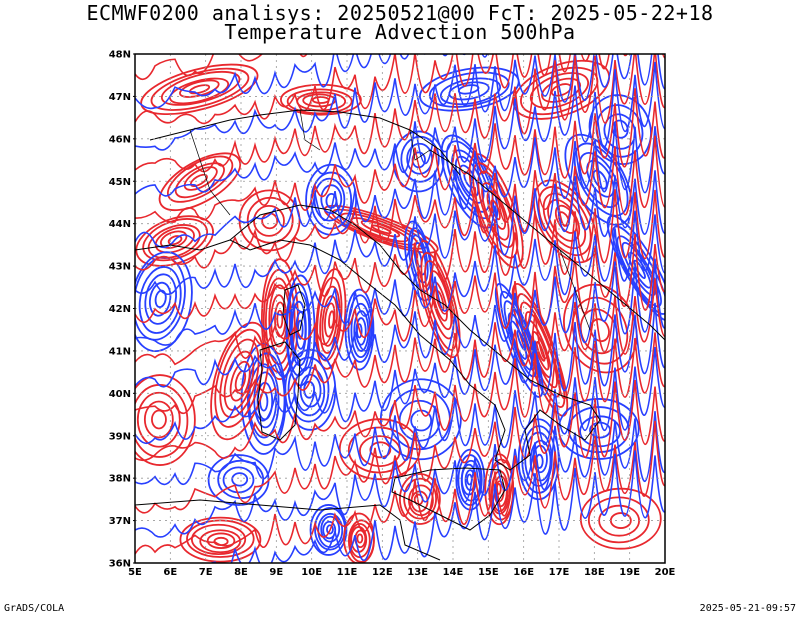 The height and width of the screenshot is (618, 800). Describe the element at coordinates (120, 97) in the screenshot. I see `lat-label: 47N` at that location.